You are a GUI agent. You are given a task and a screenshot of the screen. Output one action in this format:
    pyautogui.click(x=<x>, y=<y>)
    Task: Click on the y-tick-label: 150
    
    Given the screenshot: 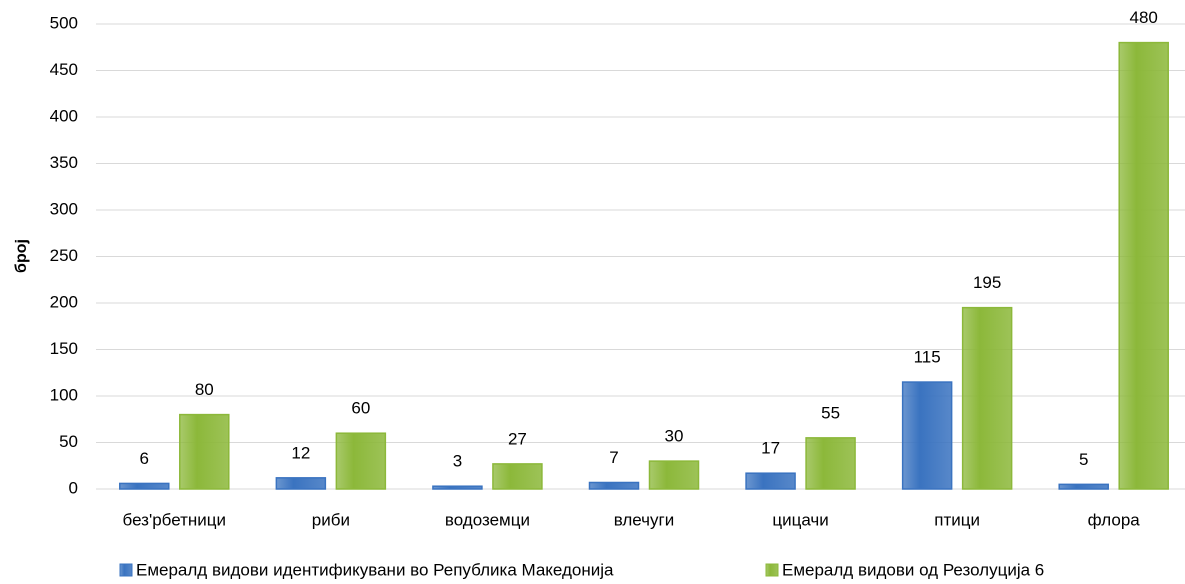 What is the action you would take?
    pyautogui.click(x=64, y=348)
    